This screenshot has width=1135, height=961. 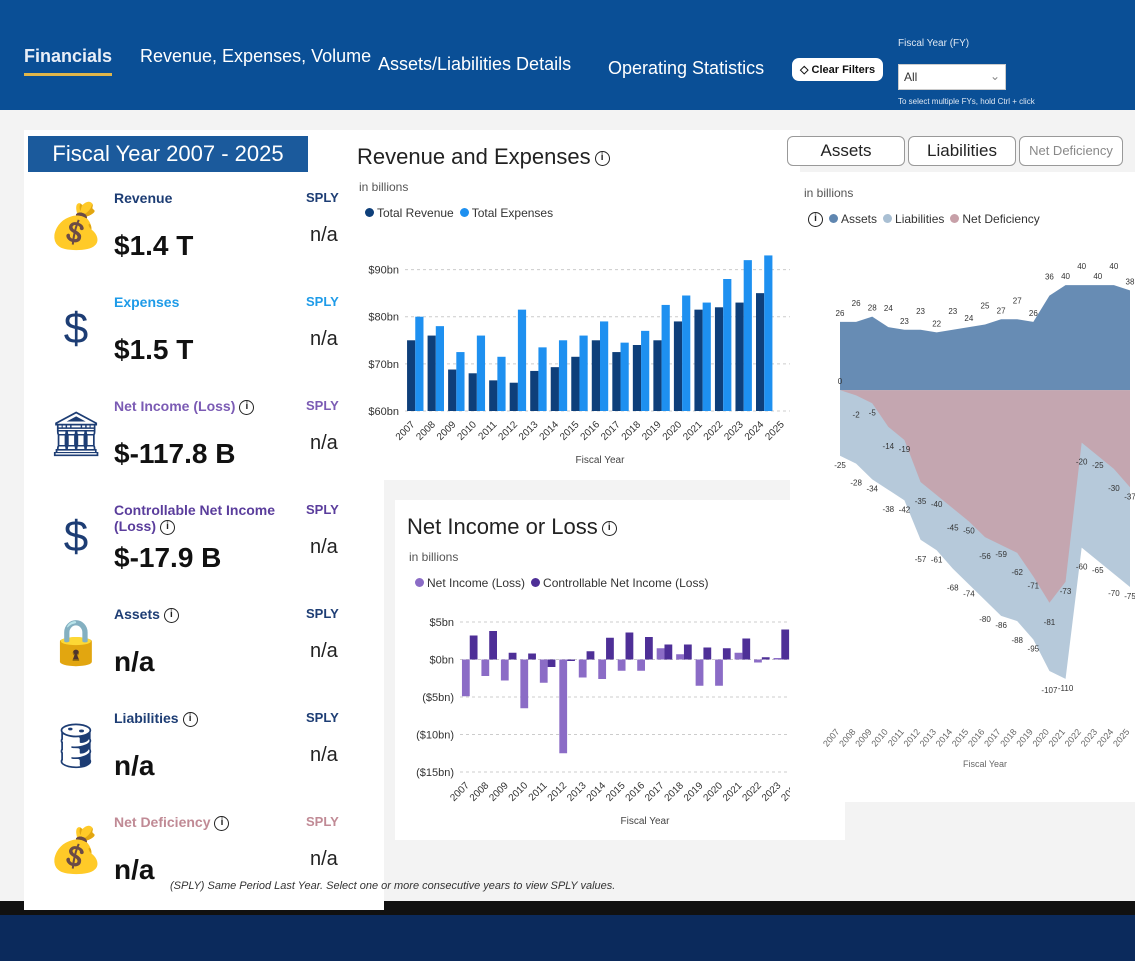 I want to click on legend-item: Total Revenue, so click(x=415, y=213).